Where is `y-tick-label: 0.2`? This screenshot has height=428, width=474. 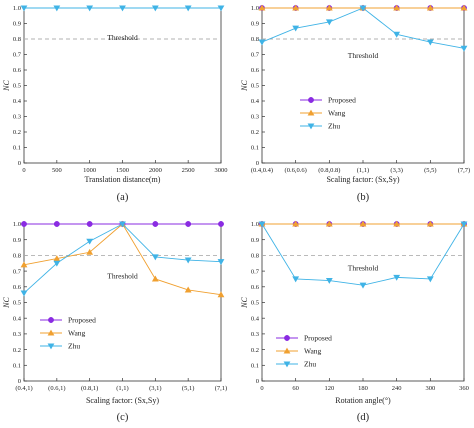
y-tick-label: 0.2 is located at coordinates (17, 132).